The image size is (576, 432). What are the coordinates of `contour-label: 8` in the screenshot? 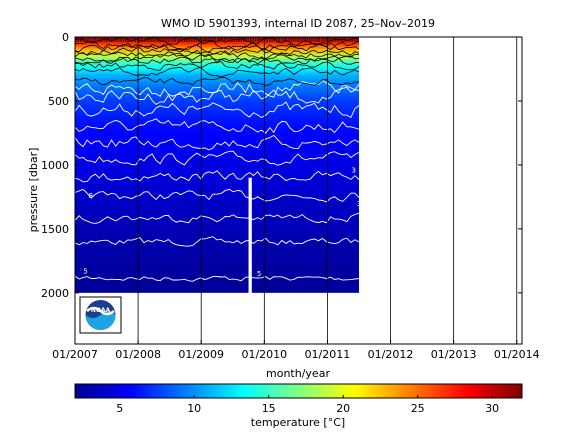 It's located at (91, 196).